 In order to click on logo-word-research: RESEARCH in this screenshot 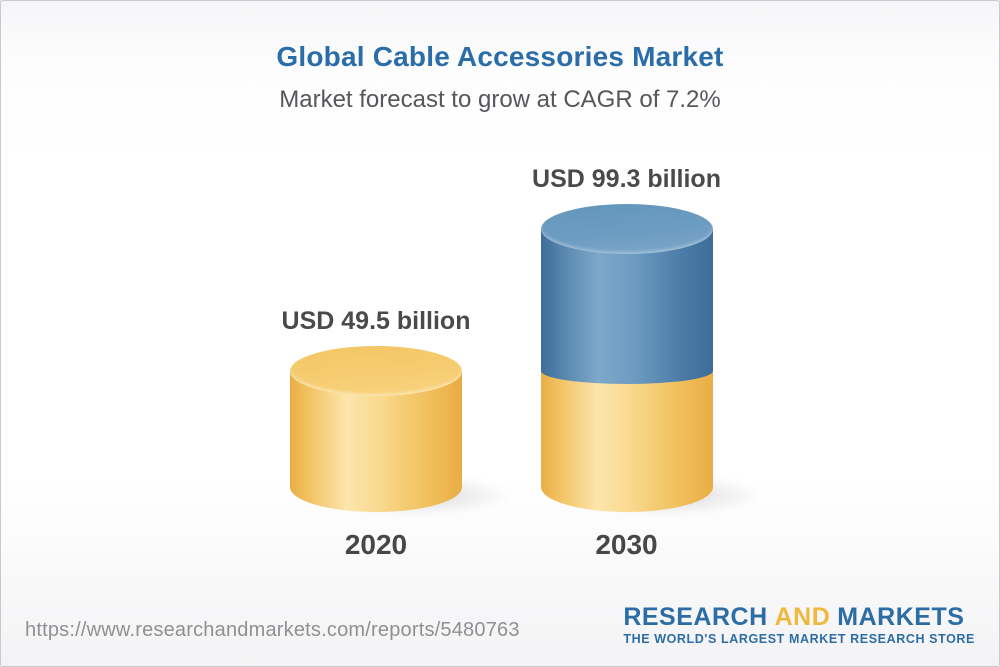, I will do `click(695, 617)`.